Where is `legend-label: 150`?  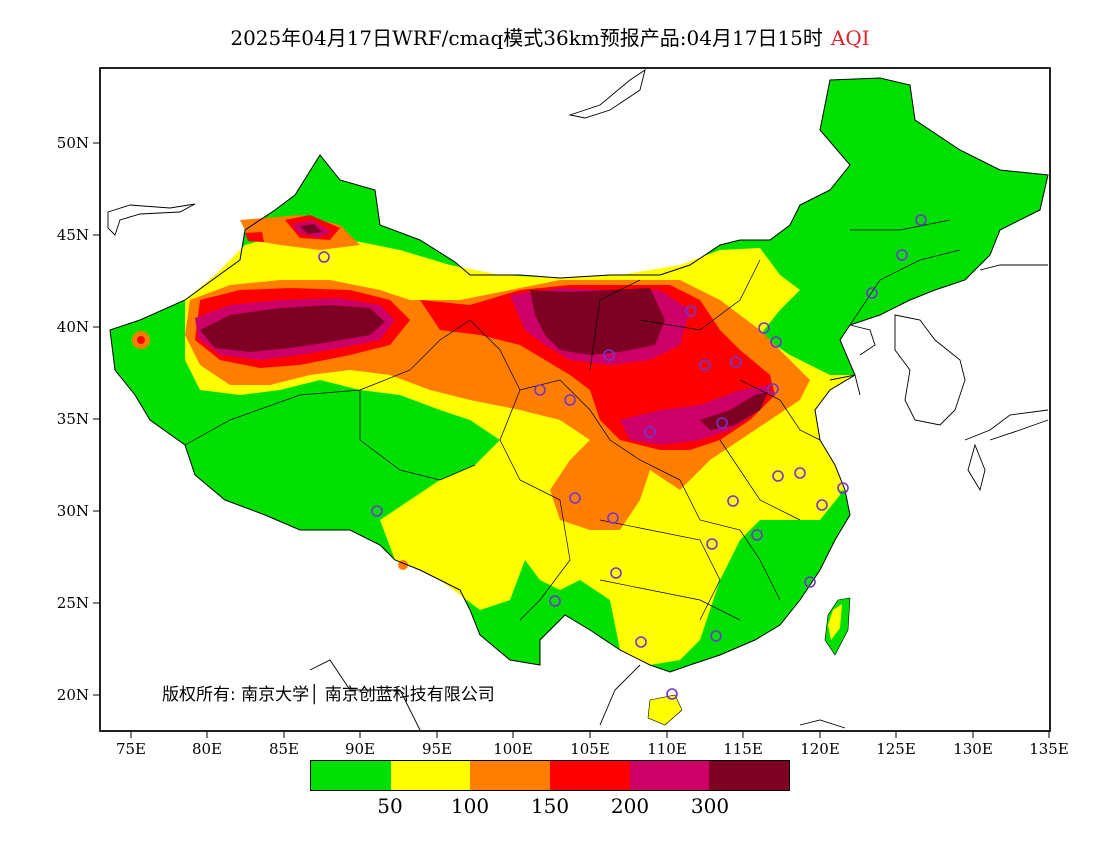 legend-label: 150 is located at coordinates (550, 806).